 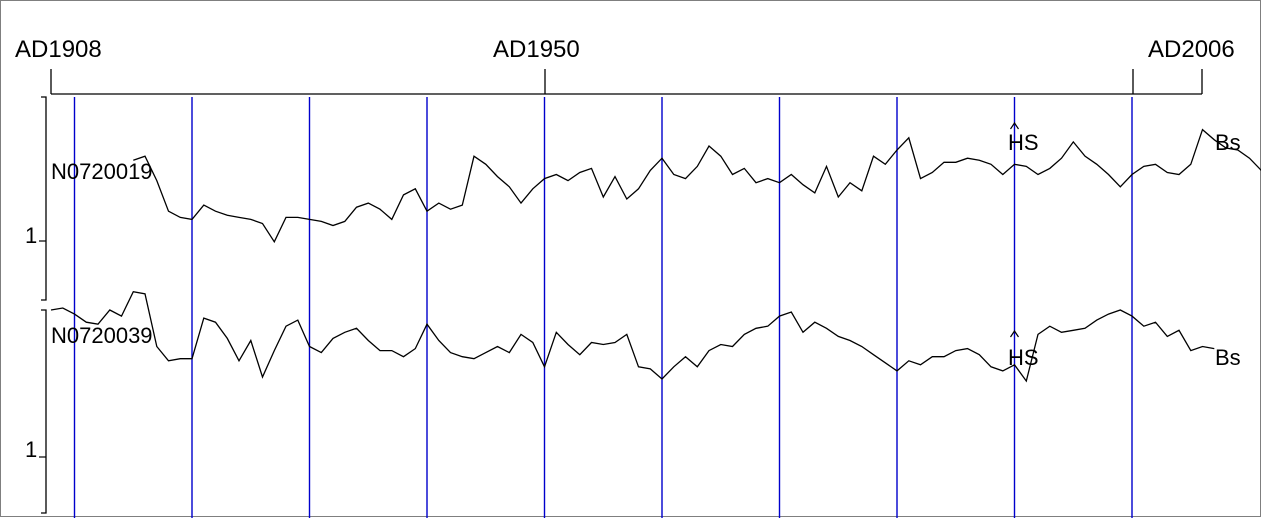 I want to click on axis-label-mid: AD1950, so click(x=536, y=49).